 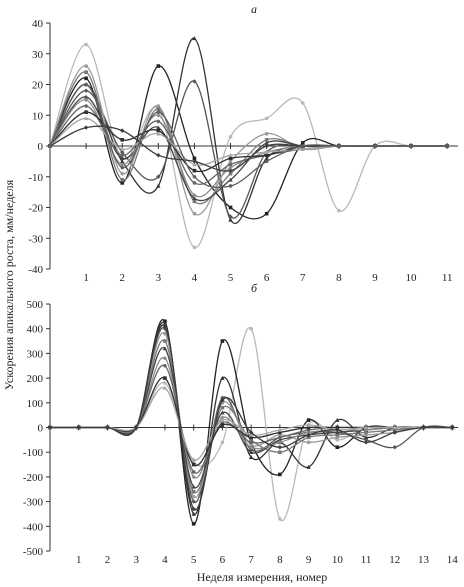 I want to click on y-axis-title: Ускорения апикального роста, мм/неделя, so click(x=9, y=284).